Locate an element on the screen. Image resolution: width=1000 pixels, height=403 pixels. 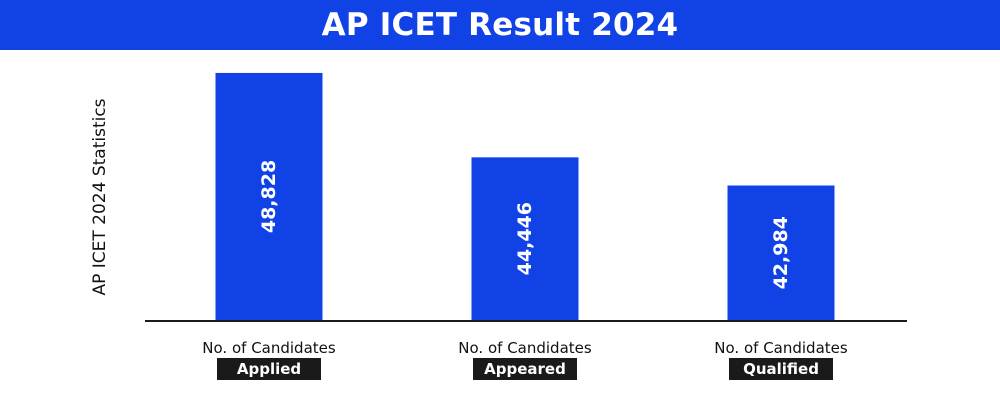
x-tick-label: No. of Candidates Applied is located at coordinates (269, 359).